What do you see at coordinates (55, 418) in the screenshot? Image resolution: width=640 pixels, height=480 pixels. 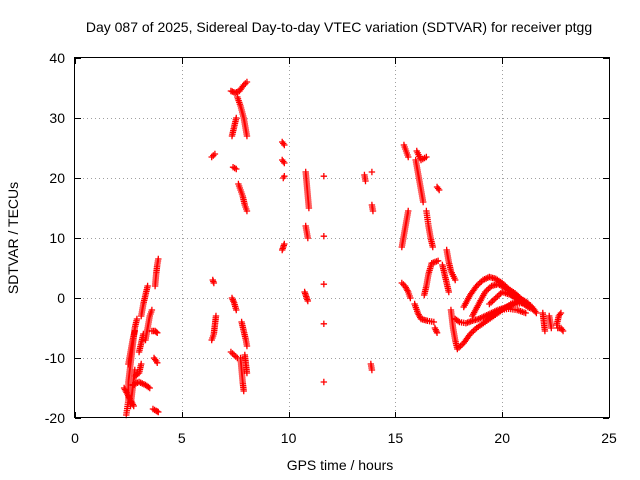 I see `y-tick-label: -20` at bounding box center [55, 418].